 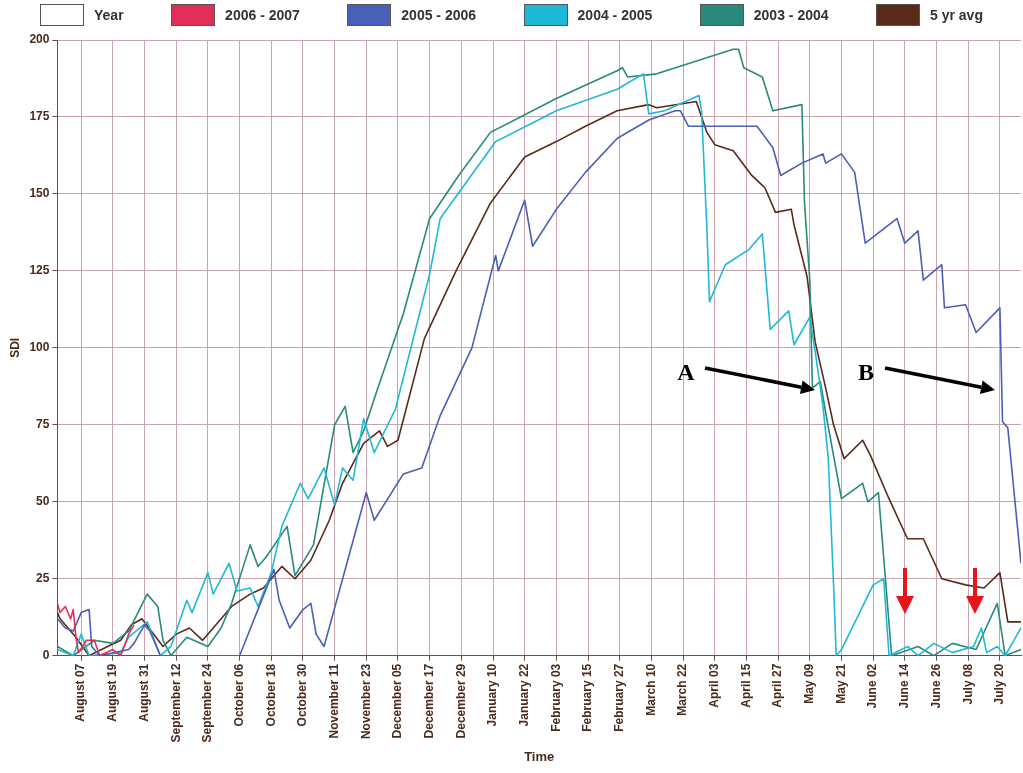 I want to click on x-tick-label: December 05, so click(x=397, y=701).